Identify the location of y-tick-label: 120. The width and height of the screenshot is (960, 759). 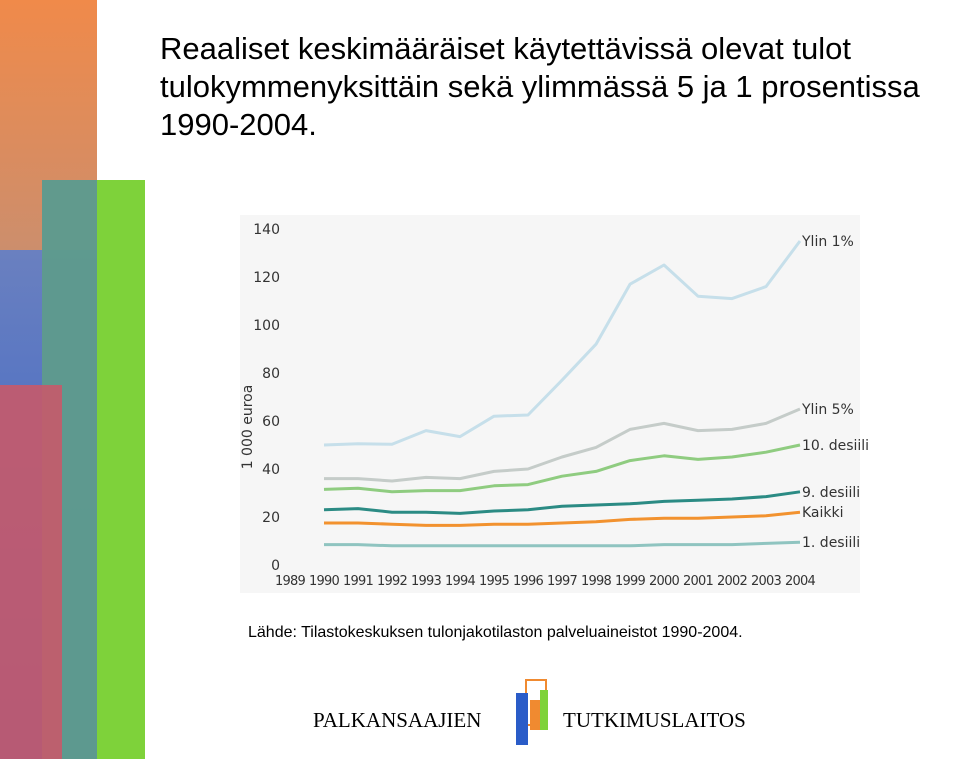
(266, 278).